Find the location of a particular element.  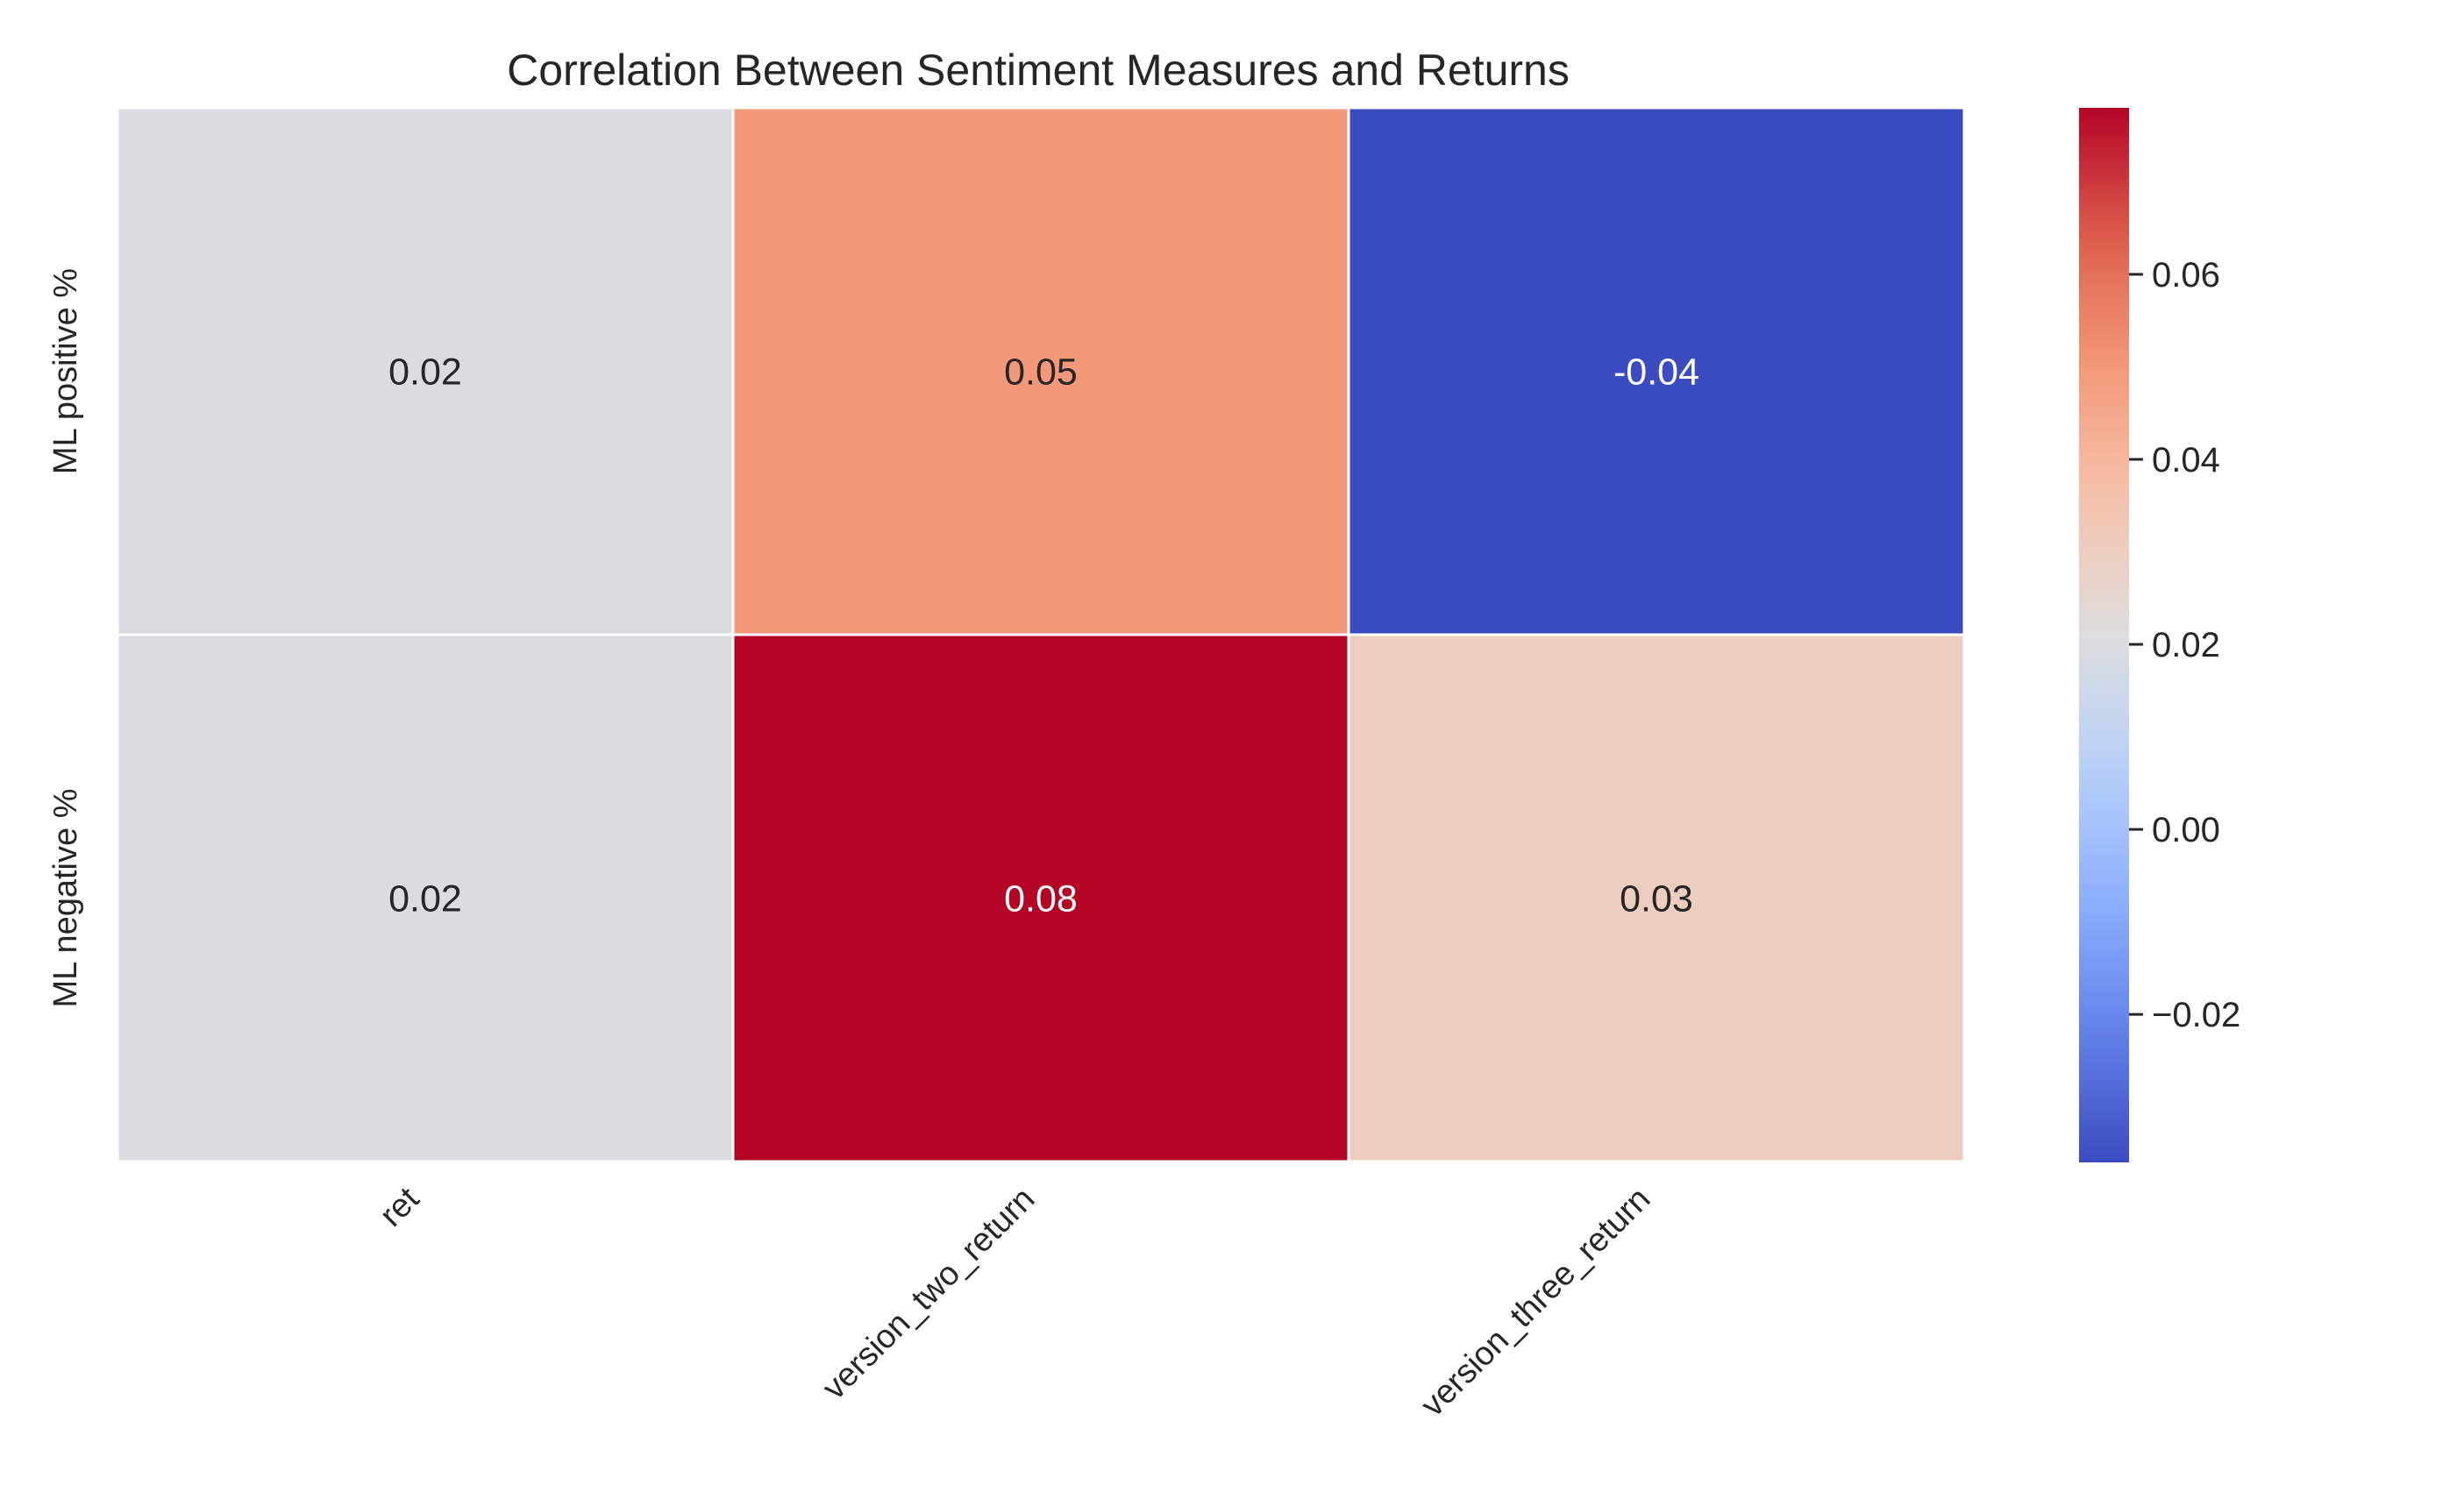

x-tick-label: version_three_return is located at coordinates (1536, 1303).